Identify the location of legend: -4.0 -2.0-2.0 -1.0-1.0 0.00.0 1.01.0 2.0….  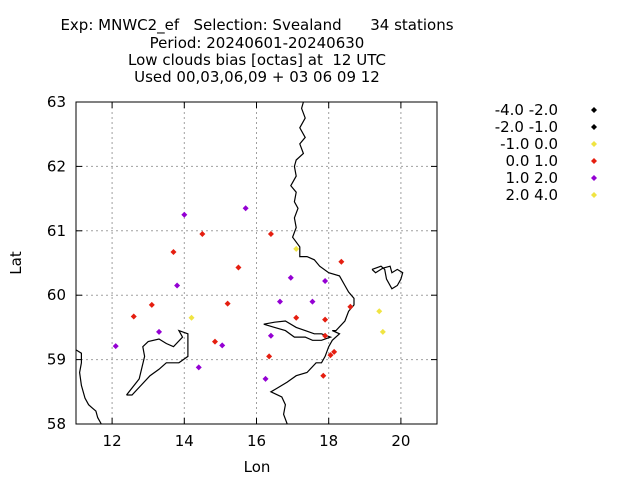
(546, 152).